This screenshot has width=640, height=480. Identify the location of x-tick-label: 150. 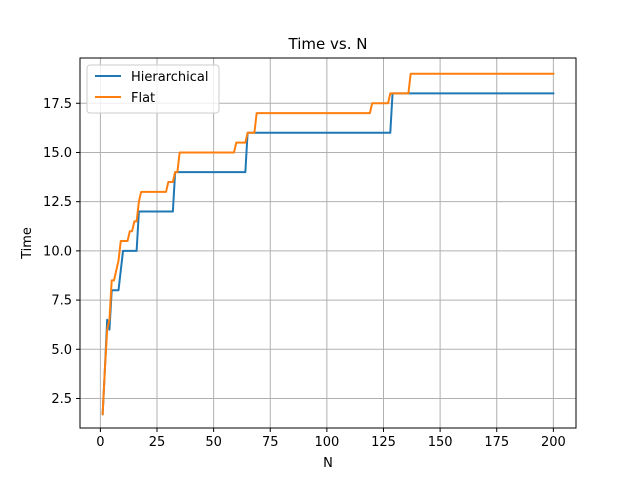
(440, 442).